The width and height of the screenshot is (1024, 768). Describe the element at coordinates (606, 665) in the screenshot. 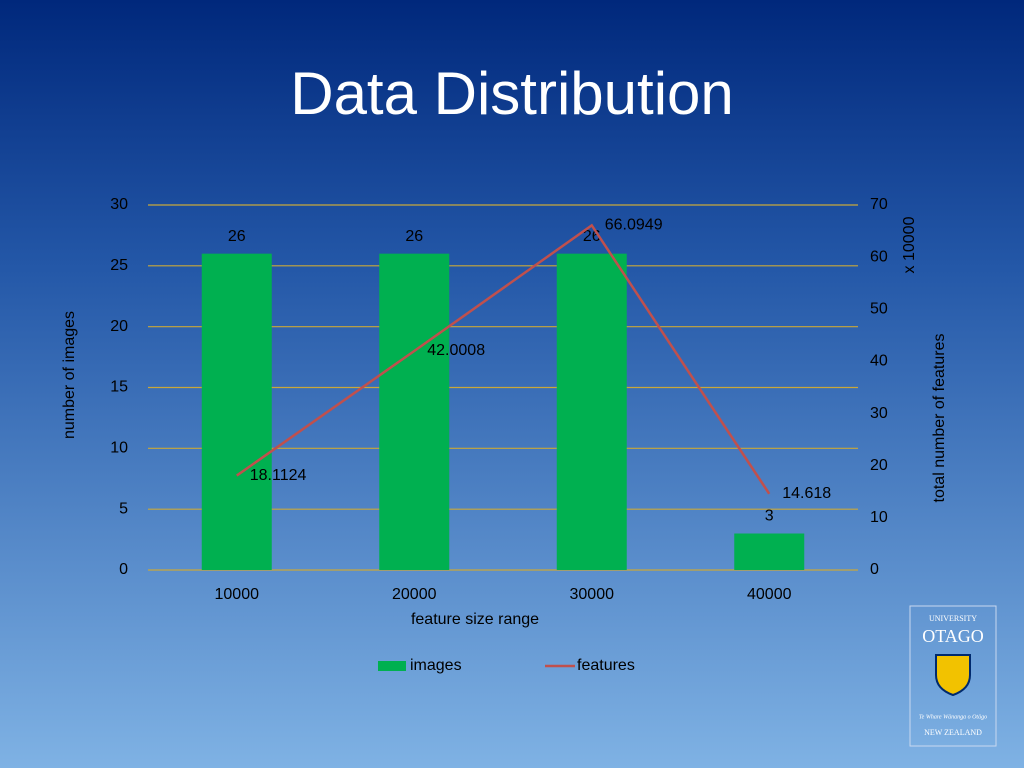

I see `legend-label: features` at that location.